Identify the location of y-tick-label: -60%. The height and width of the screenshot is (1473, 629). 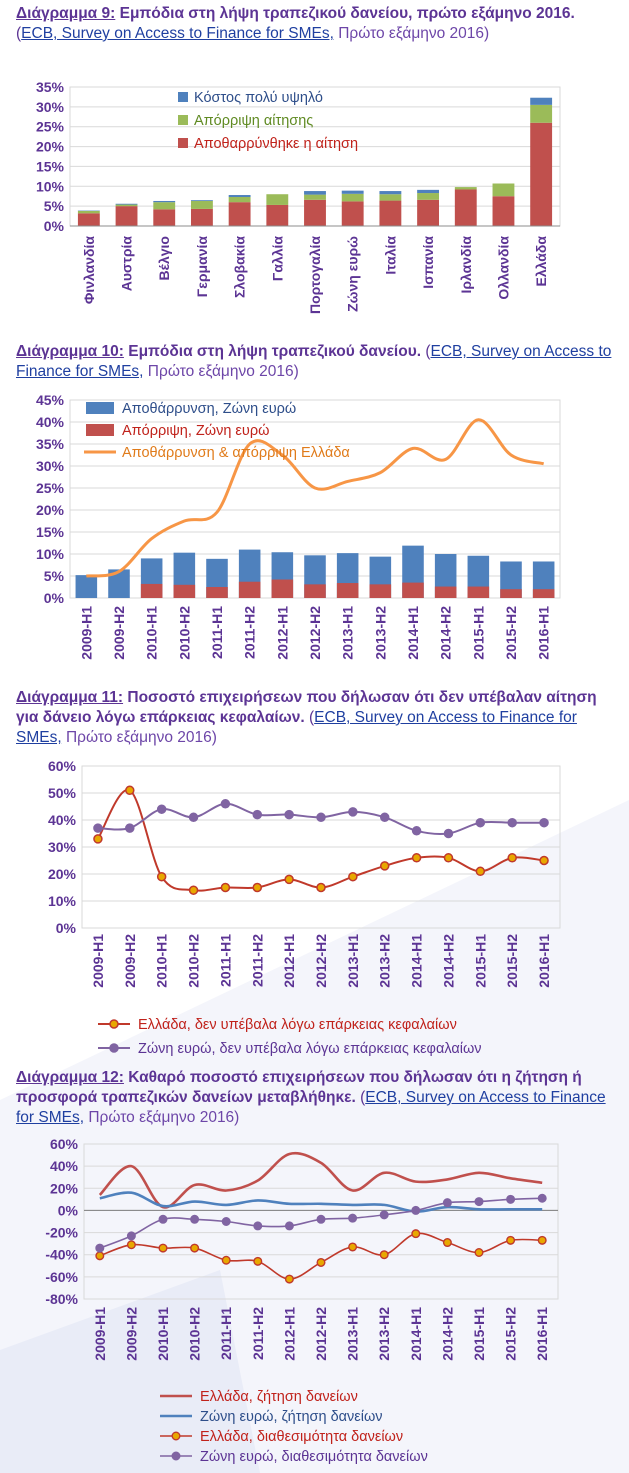
(61, 1277).